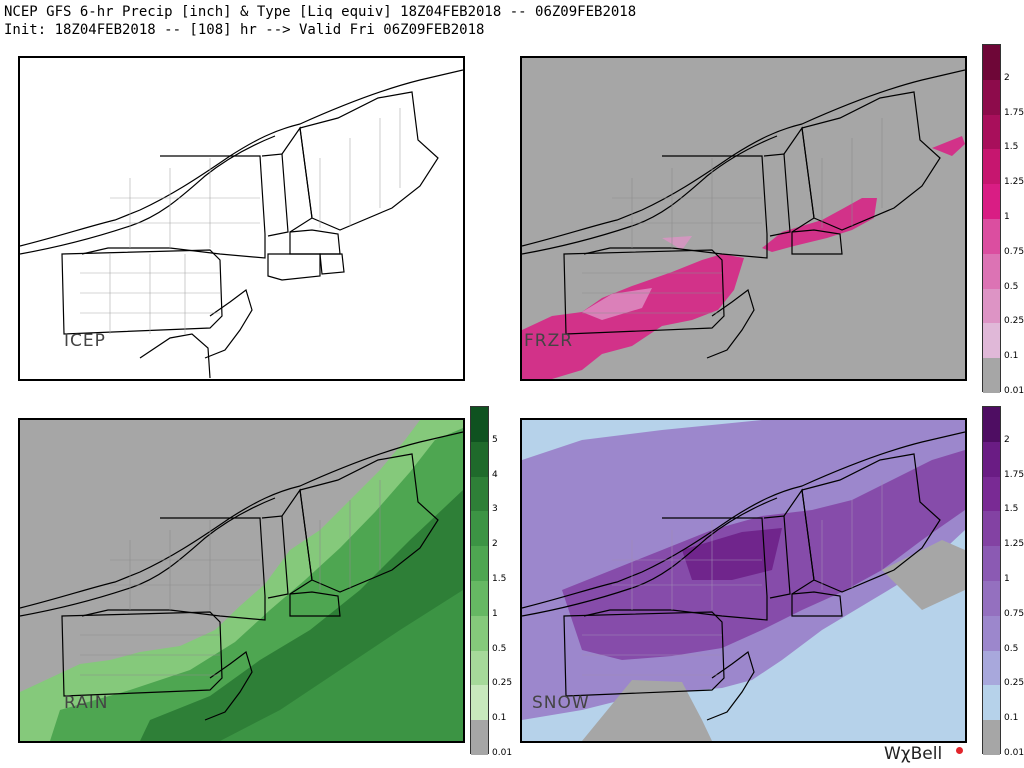 The width and height of the screenshot is (1024, 768). Describe the element at coordinates (499, 648) in the screenshot. I see `rain-colorbar-label: 0.5` at that location.